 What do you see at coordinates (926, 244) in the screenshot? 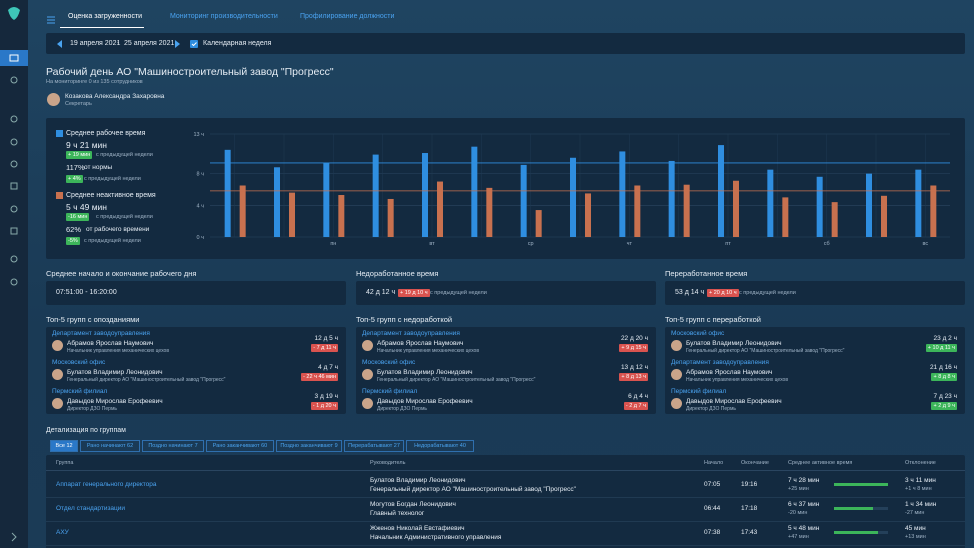
I see `x-tick-label: вс` at bounding box center [926, 244].